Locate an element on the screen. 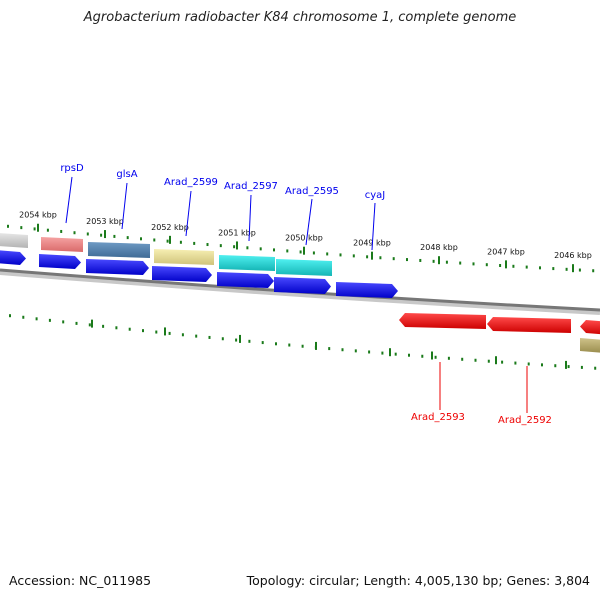  gene-label: Arad_2593 is located at coordinates (438, 417).